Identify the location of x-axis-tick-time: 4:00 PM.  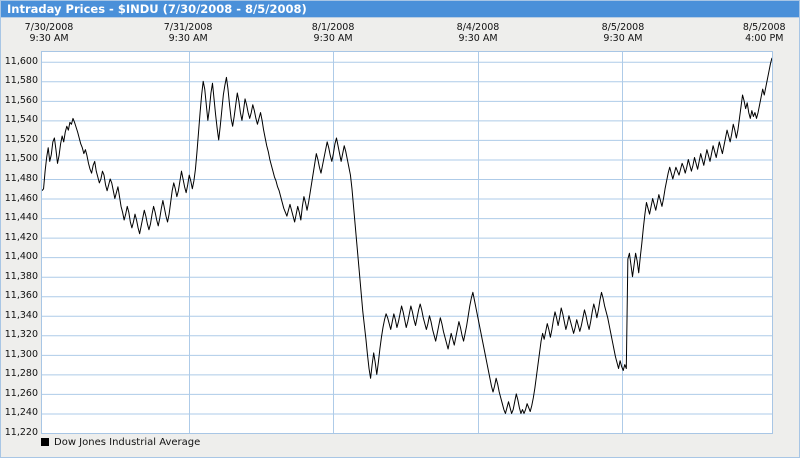
(764, 38).